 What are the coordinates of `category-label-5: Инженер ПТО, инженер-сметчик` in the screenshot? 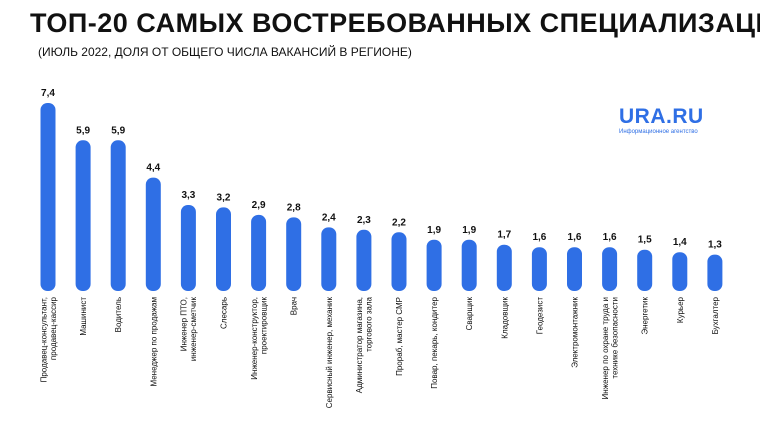 It's located at (189, 329).